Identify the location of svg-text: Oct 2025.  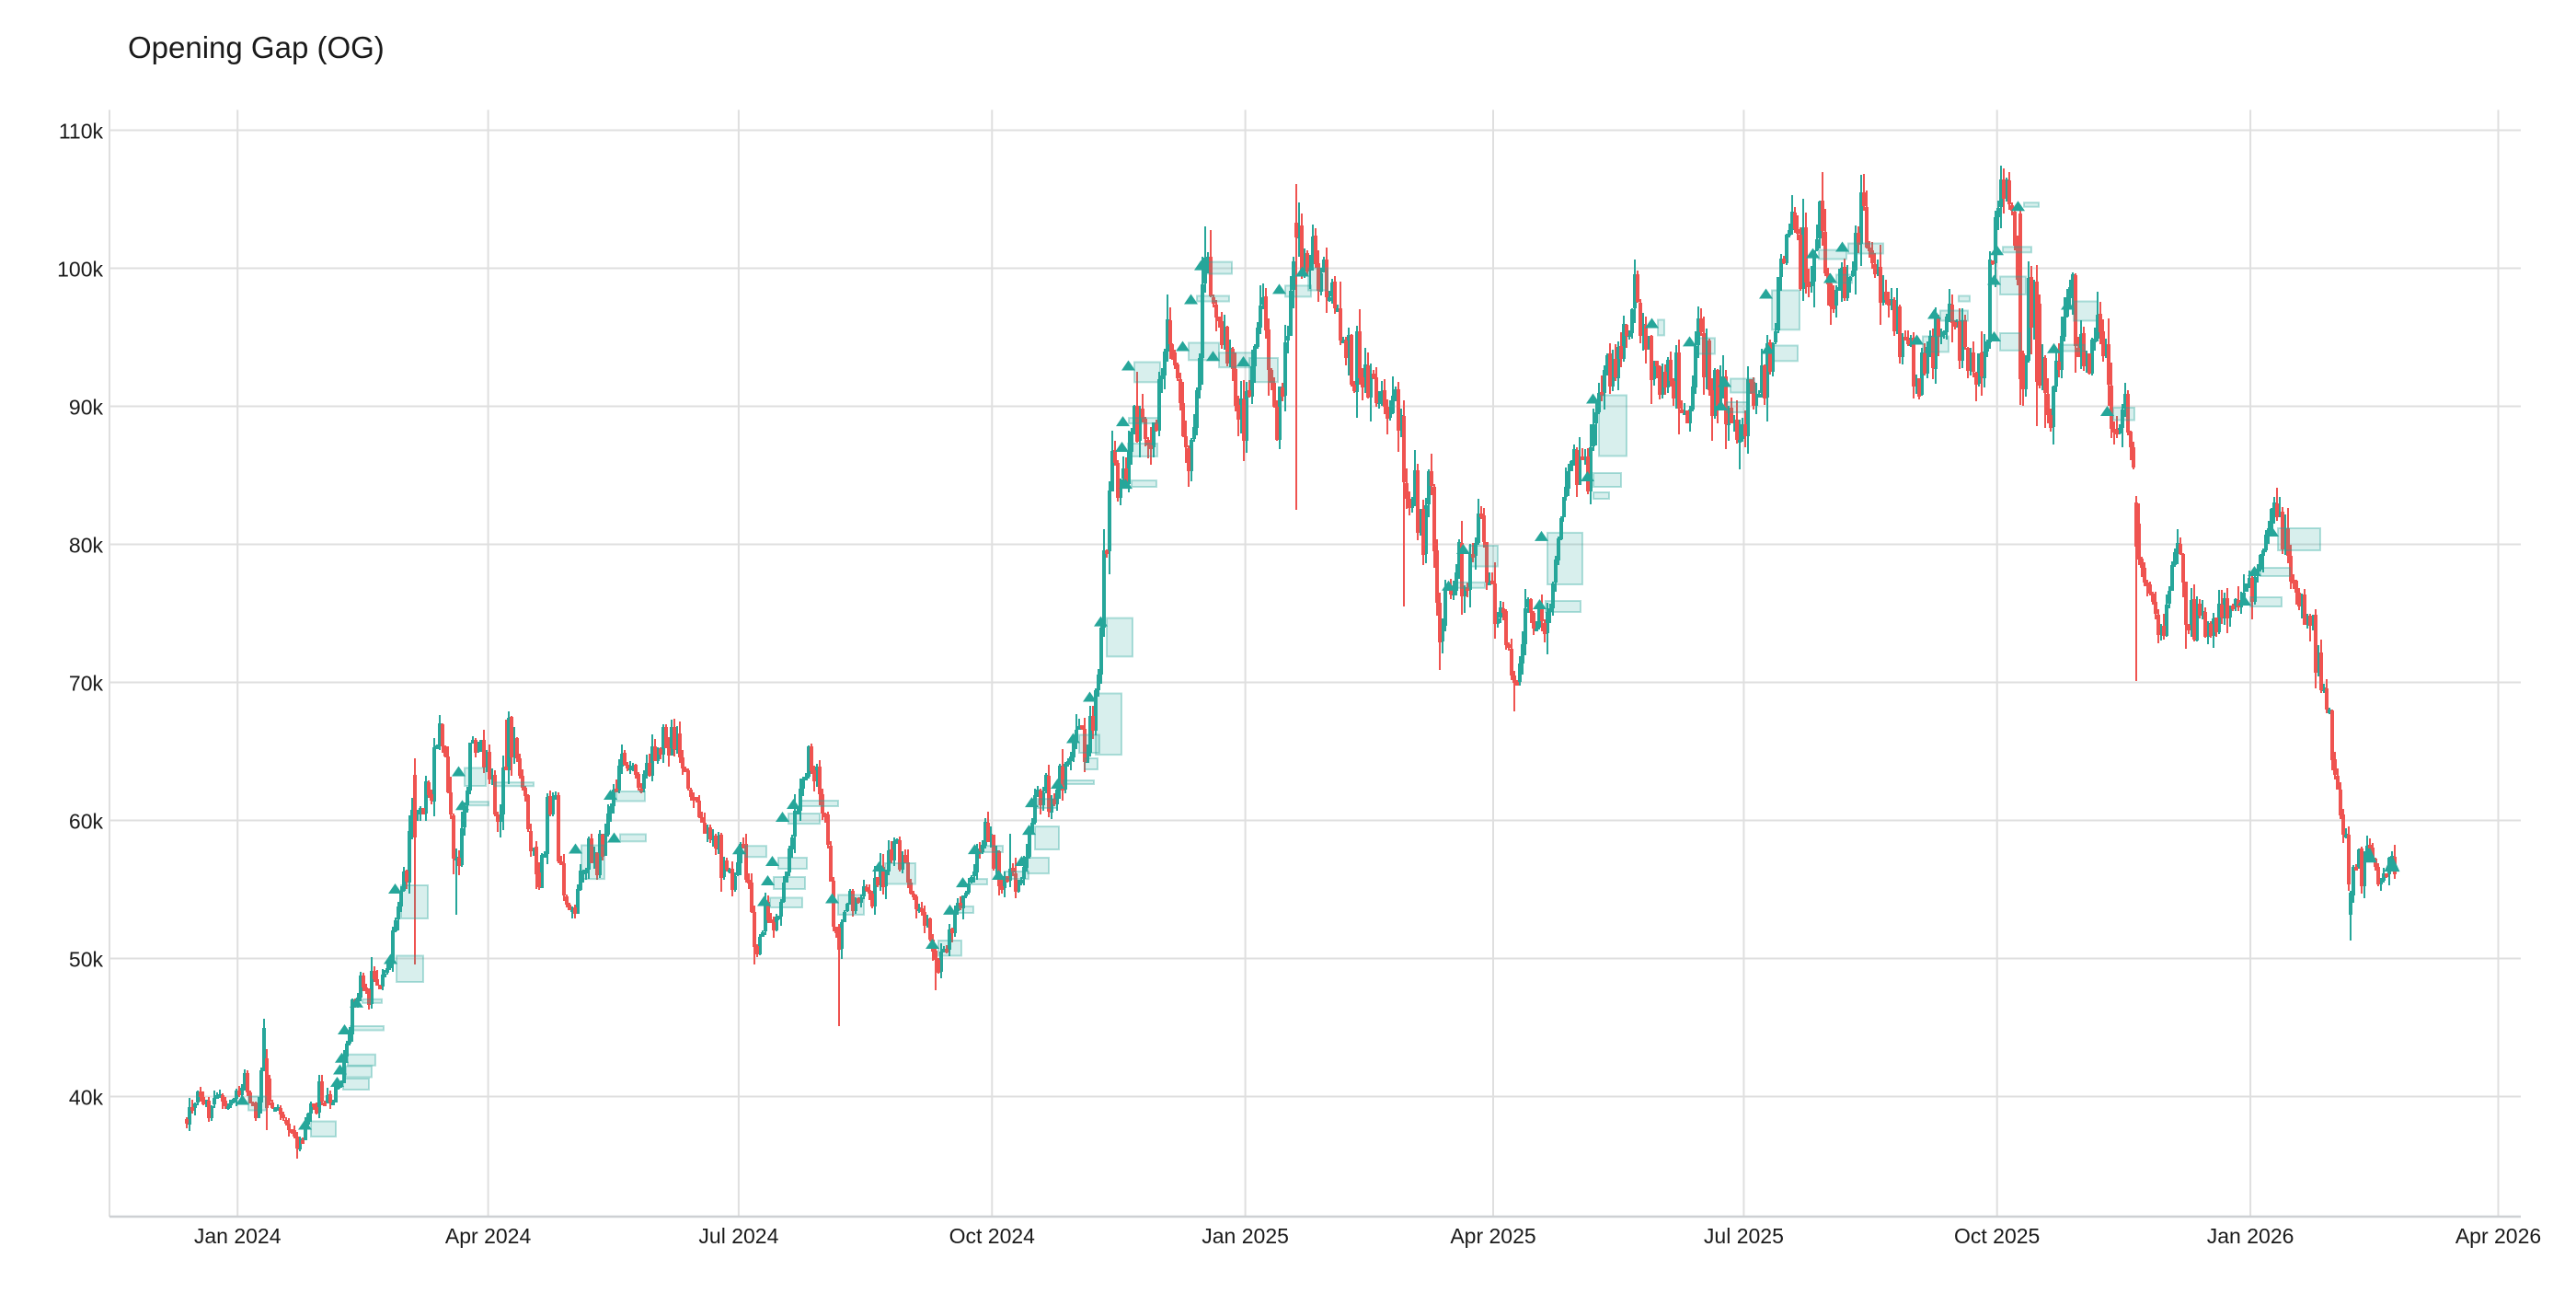
(1997, 1236).